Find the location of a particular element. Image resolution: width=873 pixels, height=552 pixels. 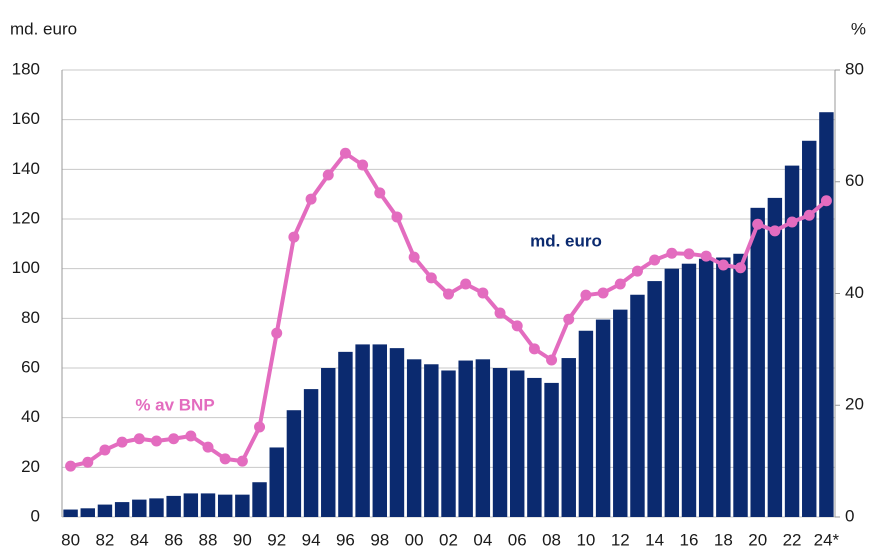

y-tick-label: 160 is located at coordinates (26, 118).